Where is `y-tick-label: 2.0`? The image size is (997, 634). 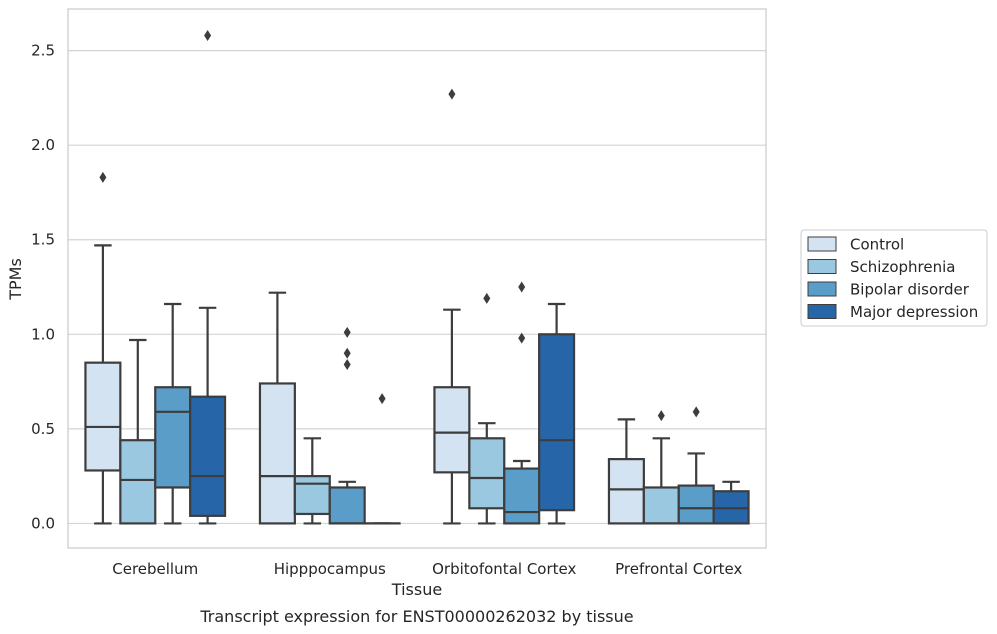
y-tick-label: 2.0 is located at coordinates (43, 145).